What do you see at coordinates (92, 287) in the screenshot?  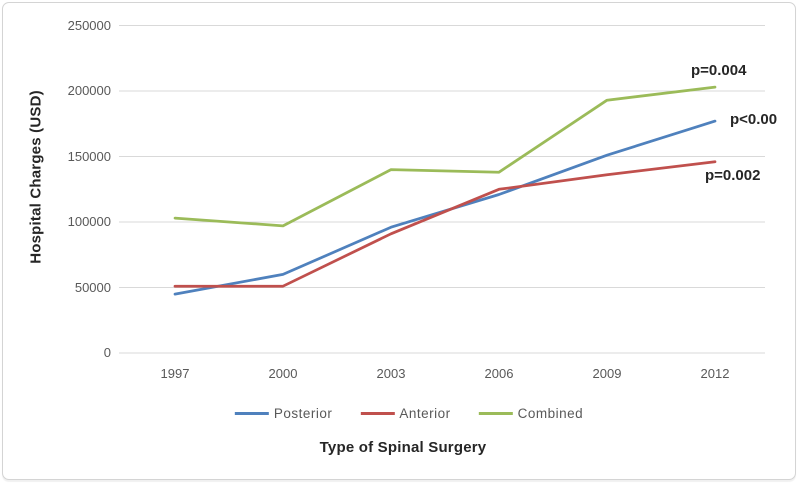 I see `y-tick-label-50000: 50000` at bounding box center [92, 287].